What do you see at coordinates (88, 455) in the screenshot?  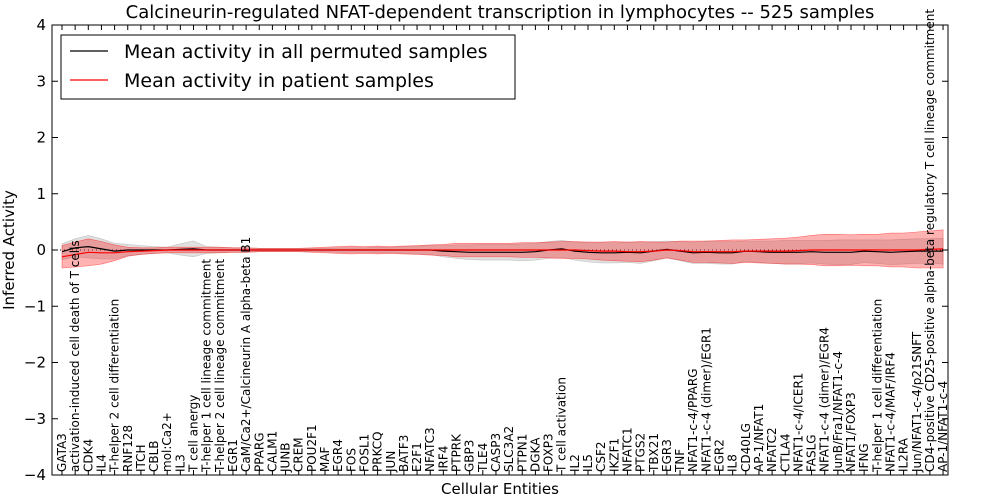 I see `x-category-label: CDK4` at bounding box center [88, 455].